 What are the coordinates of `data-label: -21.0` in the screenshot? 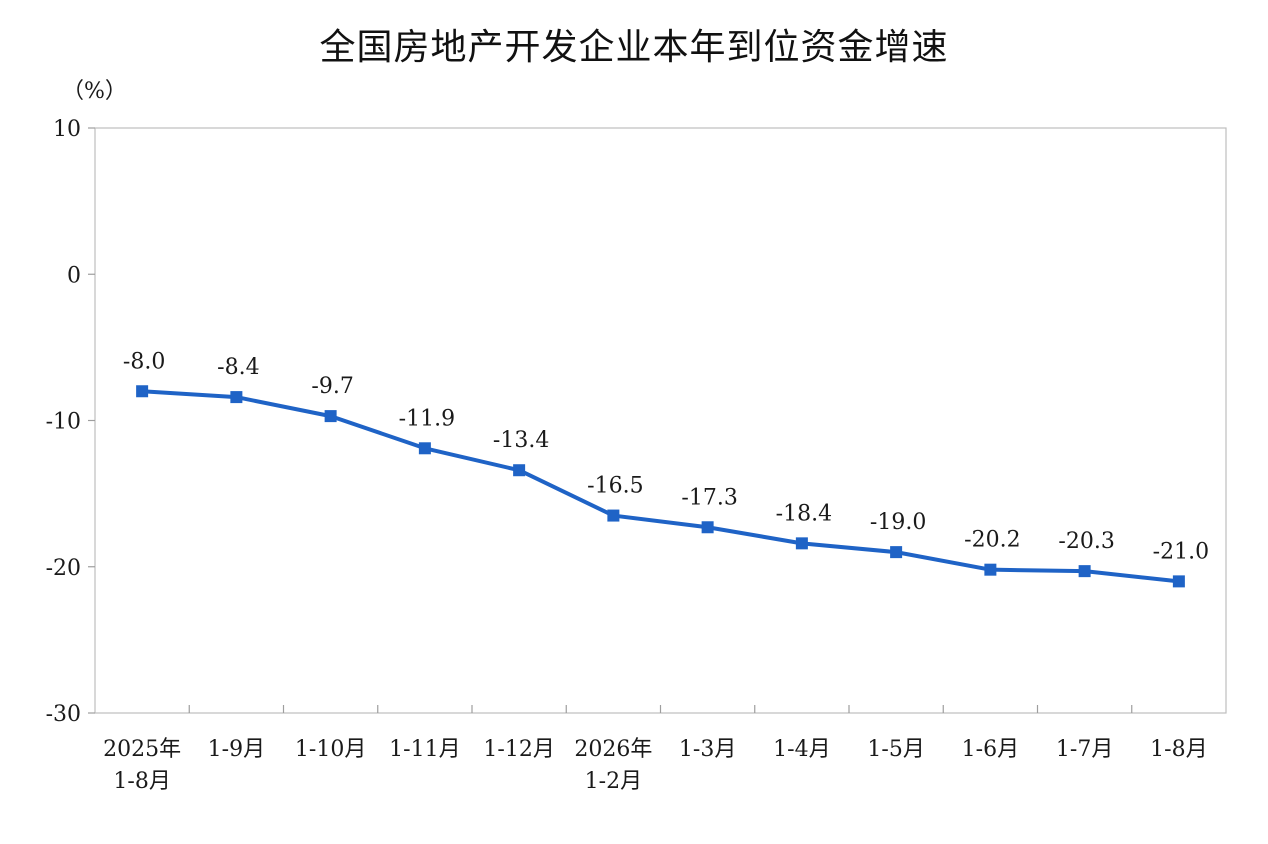 It's located at (1181, 551).